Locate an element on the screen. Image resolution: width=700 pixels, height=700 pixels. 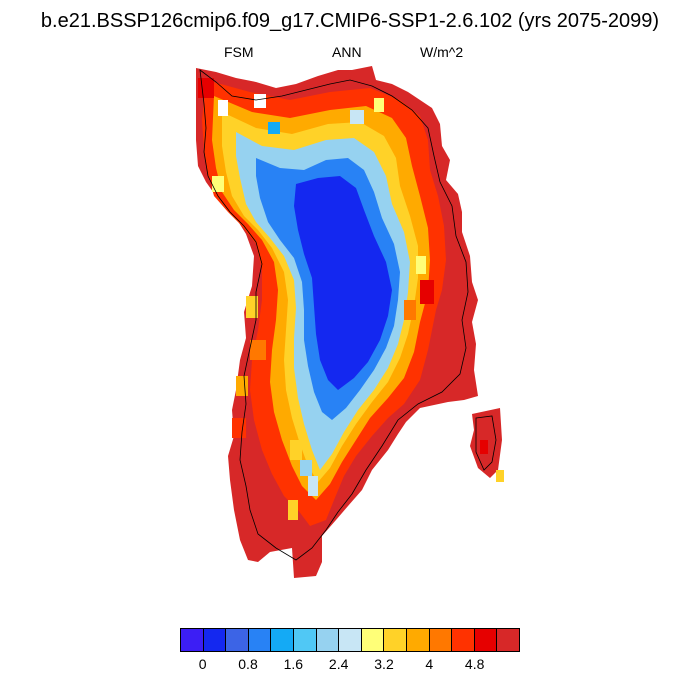
season-label: ANN is located at coordinates (347, 52).